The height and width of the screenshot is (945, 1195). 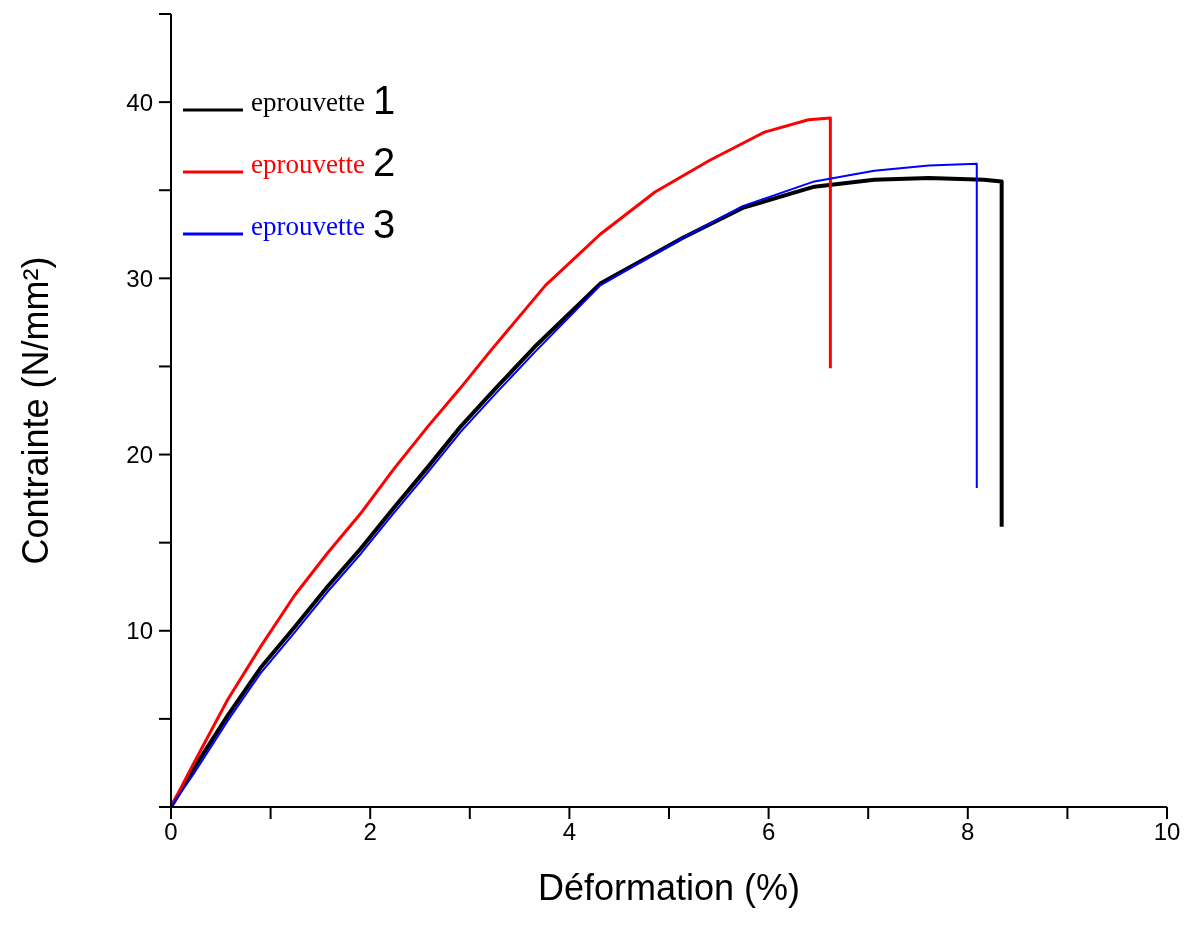 I want to click on x-tick-label: 0, so click(x=171, y=832).